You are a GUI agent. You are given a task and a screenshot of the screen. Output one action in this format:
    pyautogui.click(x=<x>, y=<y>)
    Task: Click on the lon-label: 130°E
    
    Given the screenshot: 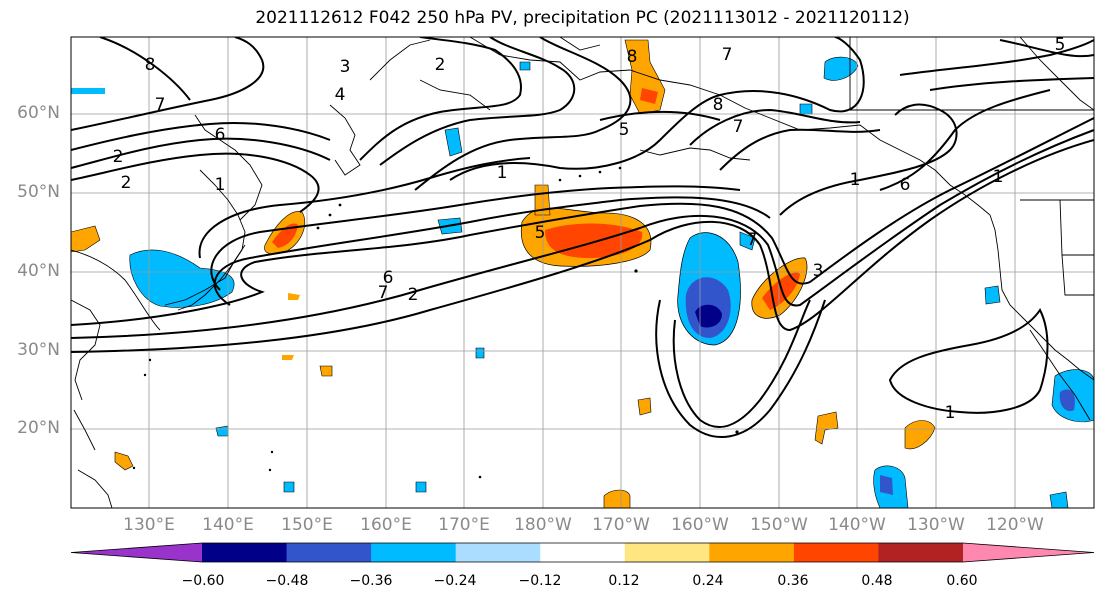 What is the action you would take?
    pyautogui.click(x=149, y=525)
    